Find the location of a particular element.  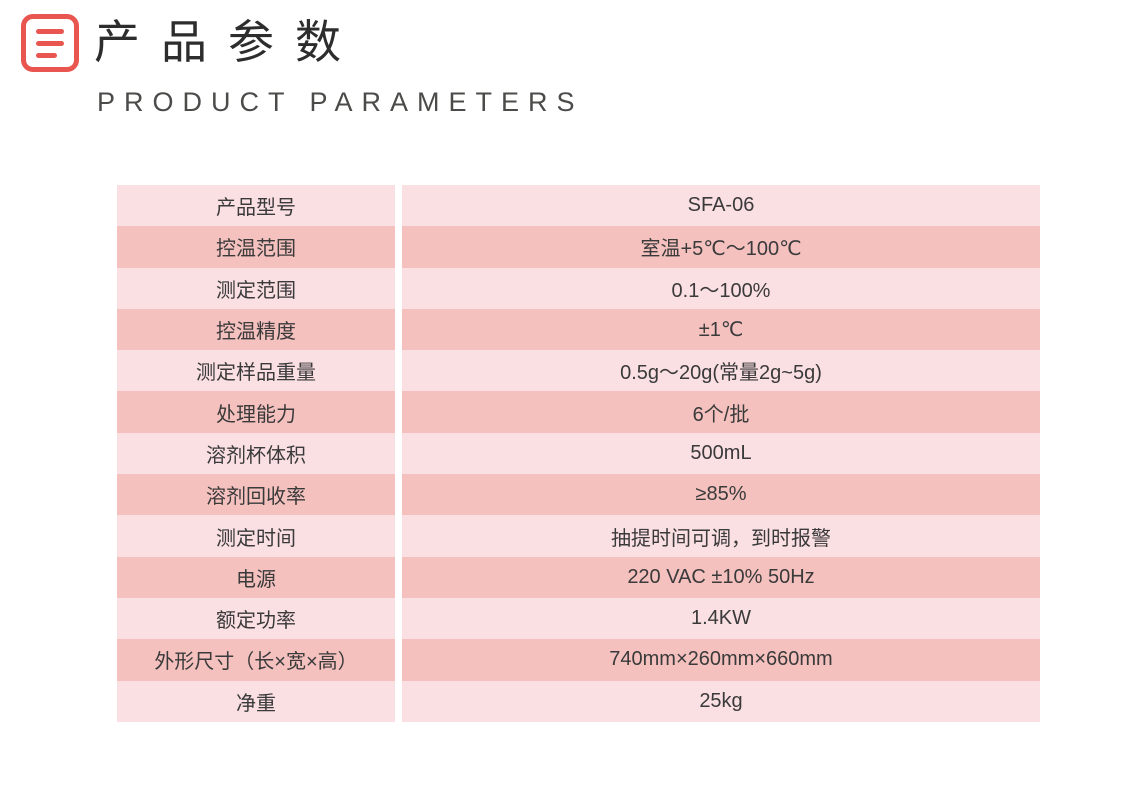

param-value: 1.4KW is located at coordinates (721, 618).